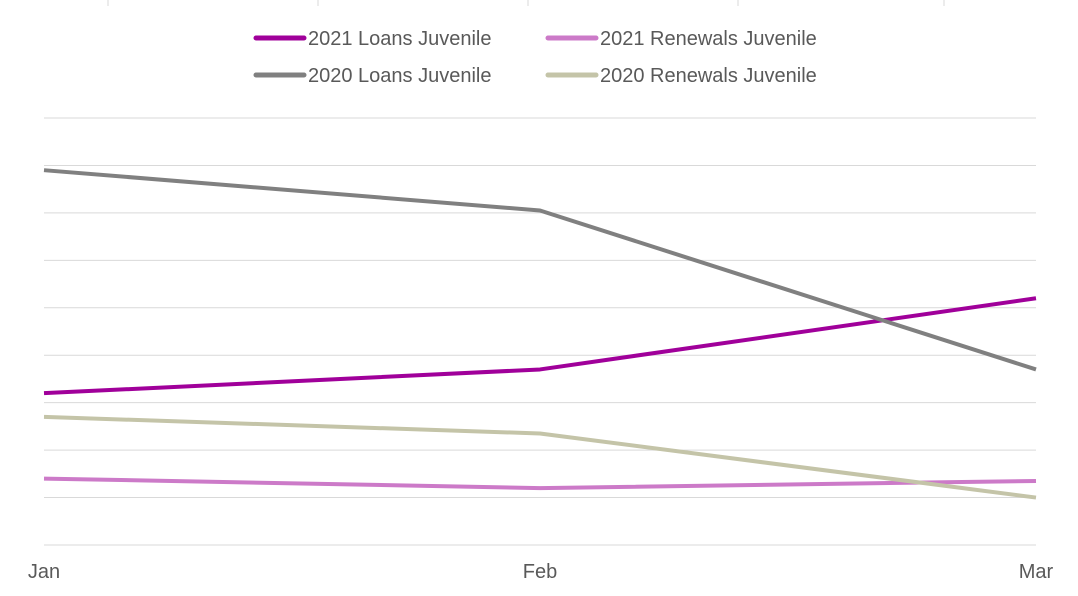 Image resolution: width=1078 pixels, height=596 pixels. Describe the element at coordinates (708, 76) in the screenshot. I see `legend-label-2020-renewals-juvenile: 2020 Renewals Juvenile` at that location.